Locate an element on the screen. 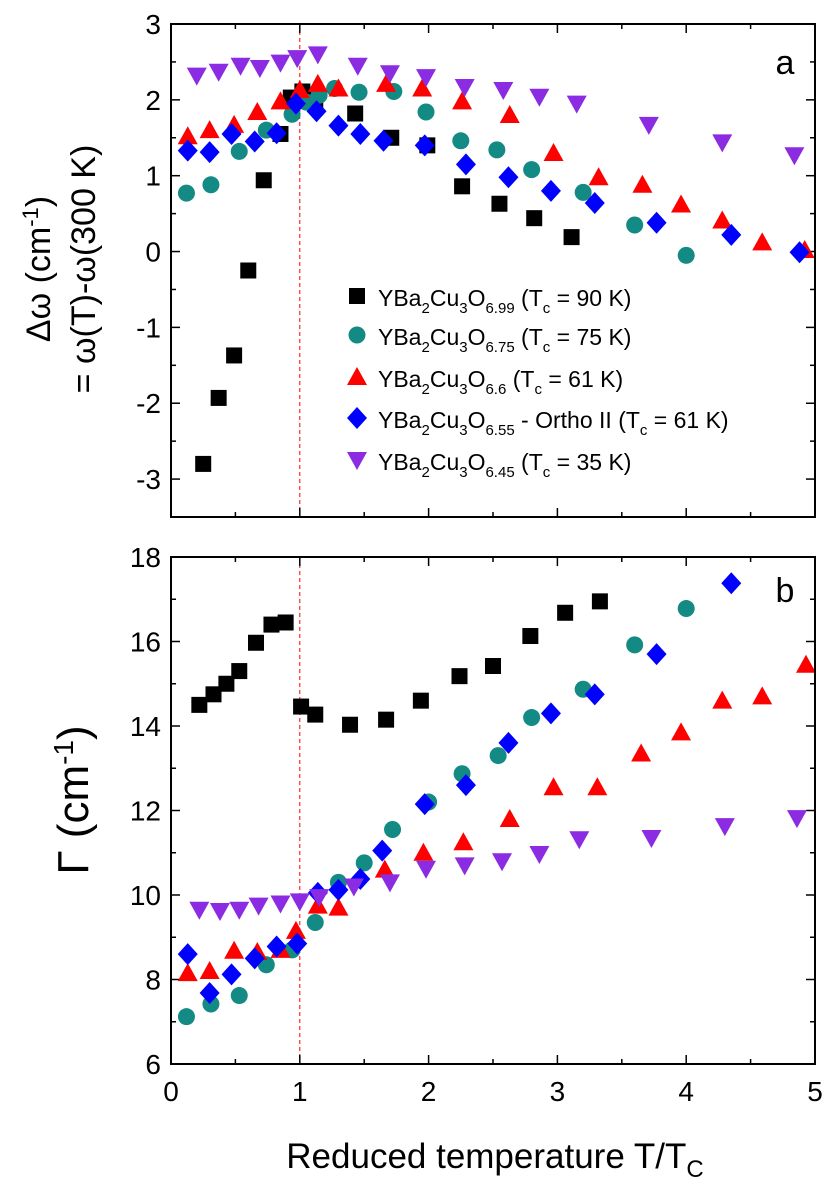 This screenshot has height=1179, width=831. x-tick-label: 0 is located at coordinates (171, 1091).